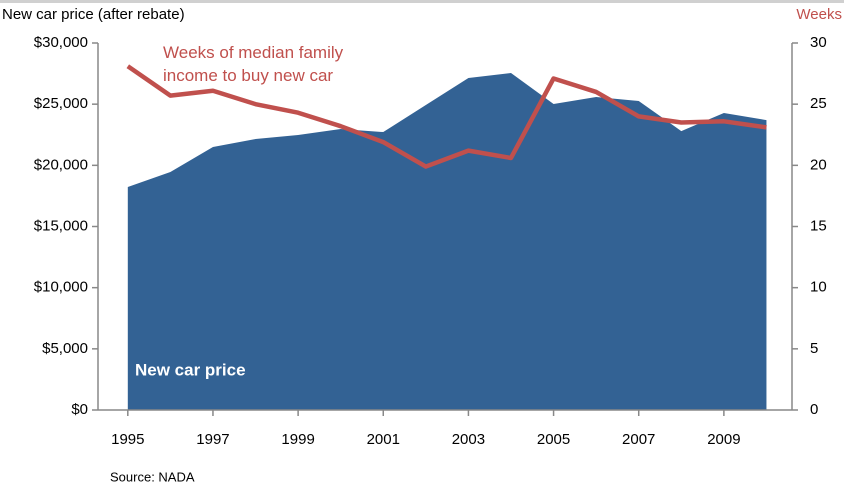 This screenshot has height=488, width=844. Describe the element at coordinates (383, 439) in the screenshot. I see `x-tick-label: 2001` at that location.